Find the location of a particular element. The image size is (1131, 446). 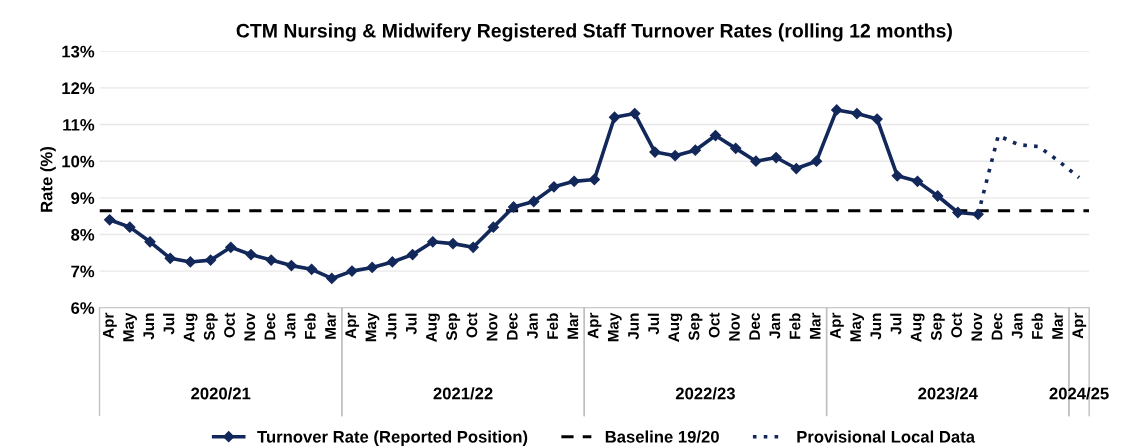

y-tick-label: 9% is located at coordinates (83, 198).